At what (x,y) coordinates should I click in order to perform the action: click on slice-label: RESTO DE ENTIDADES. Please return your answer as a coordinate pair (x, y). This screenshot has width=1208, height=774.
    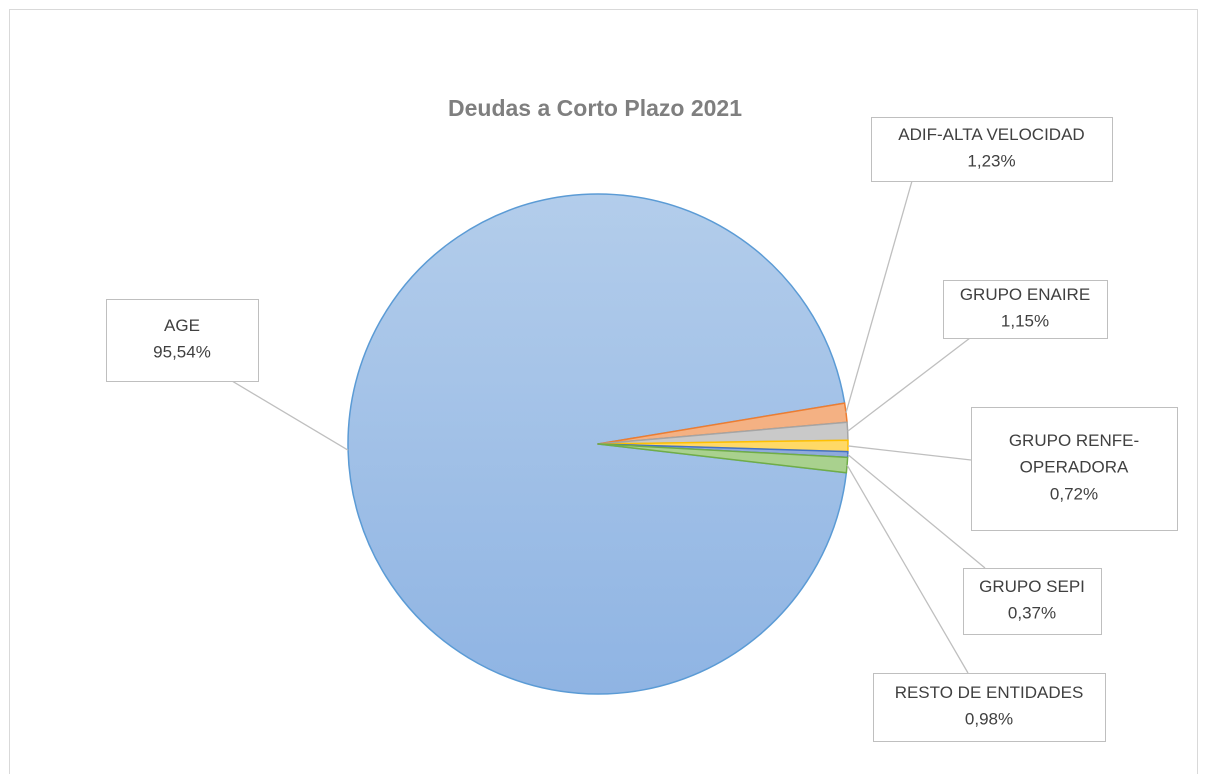
    Looking at the image, I should click on (989, 692).